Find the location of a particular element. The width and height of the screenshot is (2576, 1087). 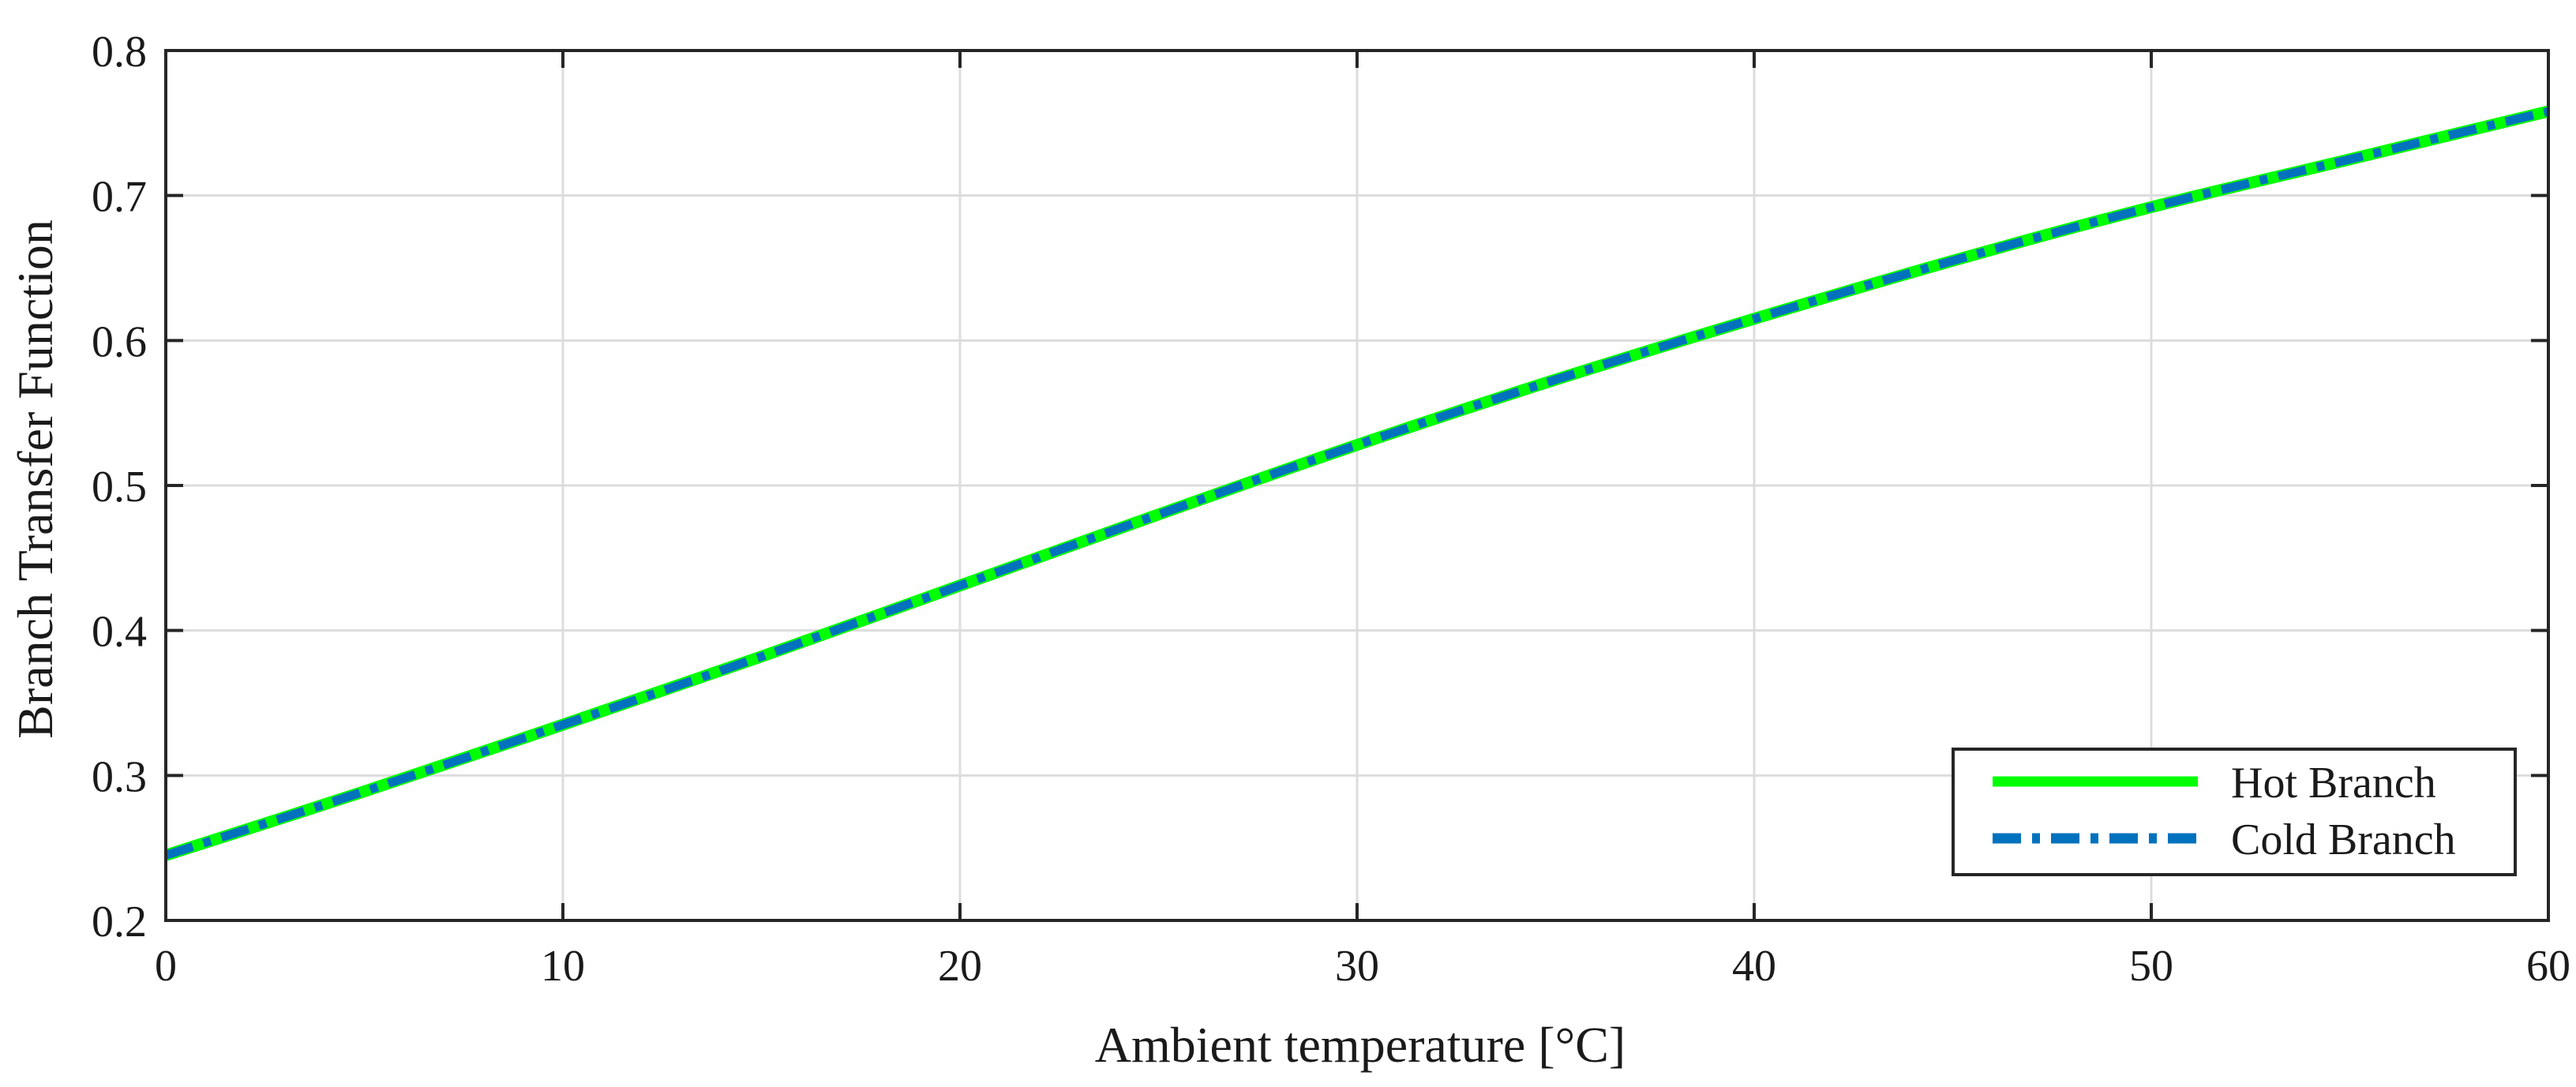

y-tick-label: 0.4 is located at coordinates (119, 632).